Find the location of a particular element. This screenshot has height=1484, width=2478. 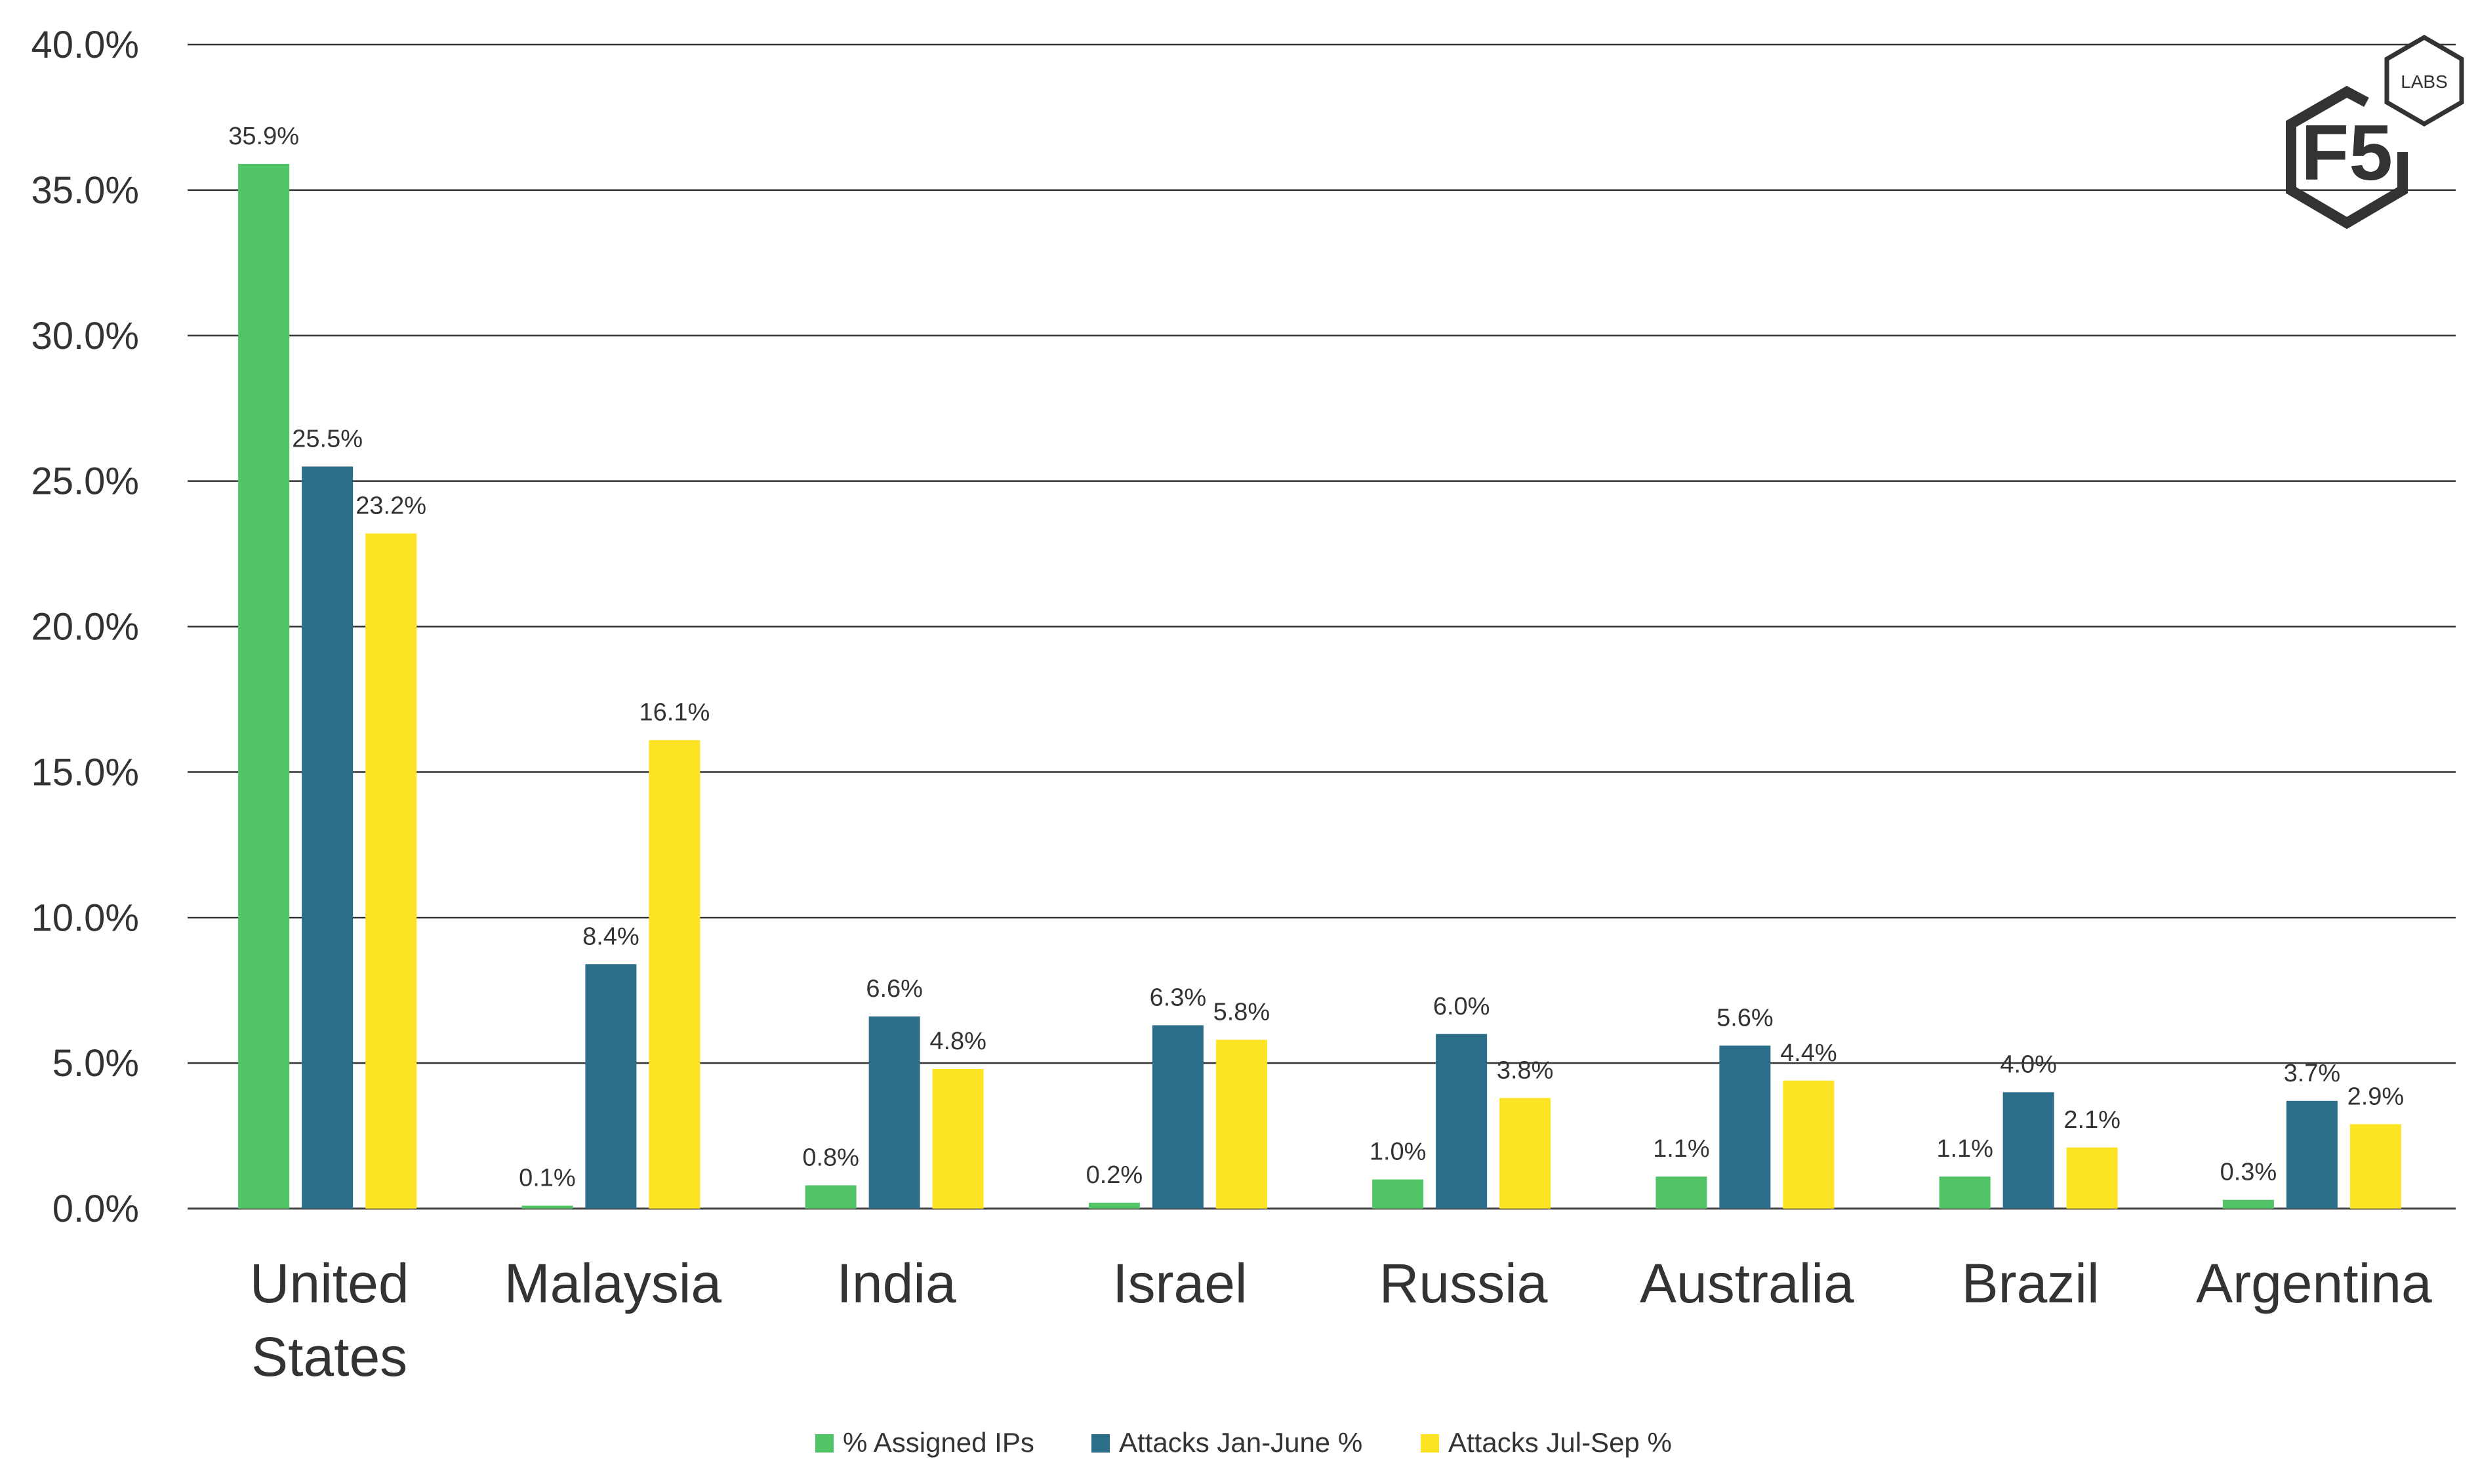

data-label: 0.1% is located at coordinates (547, 1178).